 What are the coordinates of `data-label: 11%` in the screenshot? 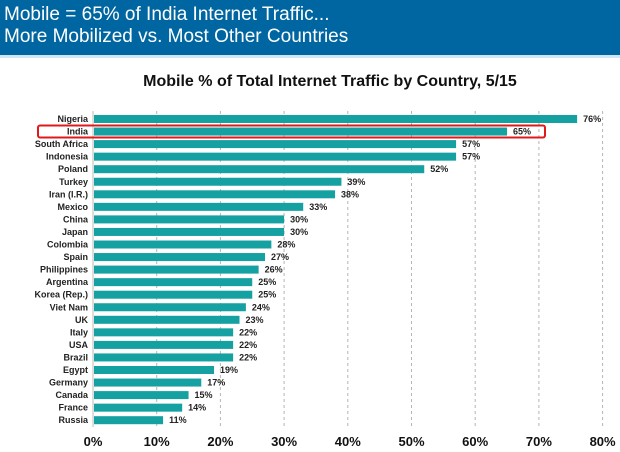 It's located at (178, 420).